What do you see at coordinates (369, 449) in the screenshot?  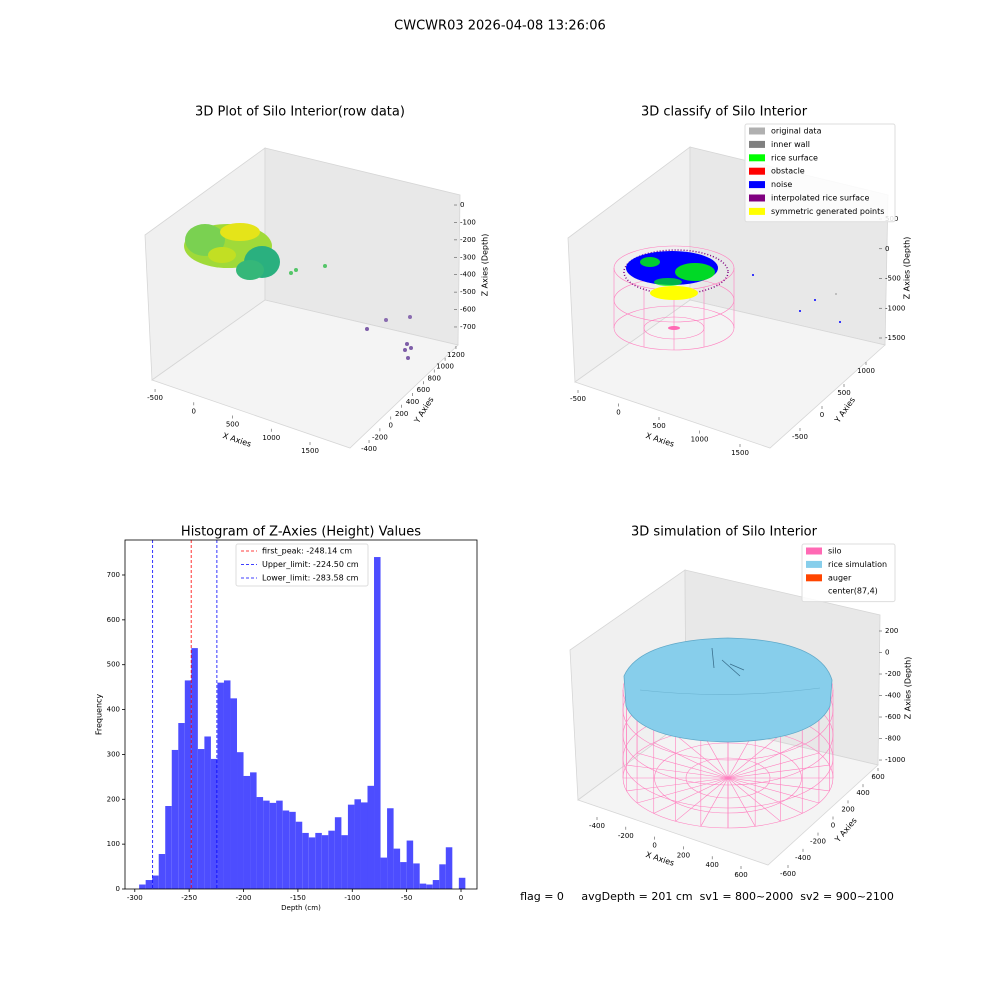 I see `y-tick-label: -400` at bounding box center [369, 449].